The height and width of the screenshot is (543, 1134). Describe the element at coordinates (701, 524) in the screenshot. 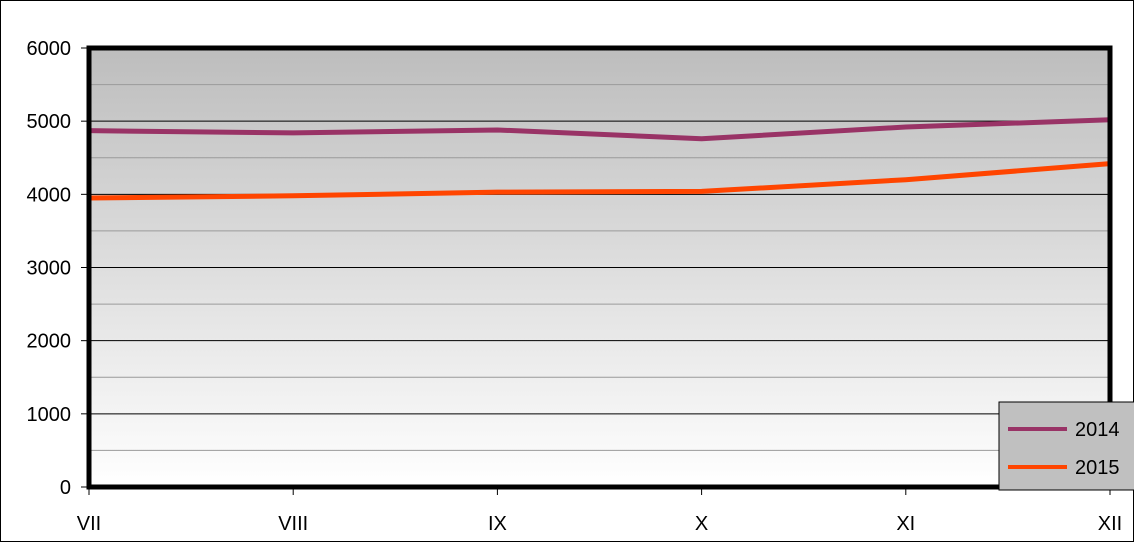

I see `x-tick-label: X` at that location.